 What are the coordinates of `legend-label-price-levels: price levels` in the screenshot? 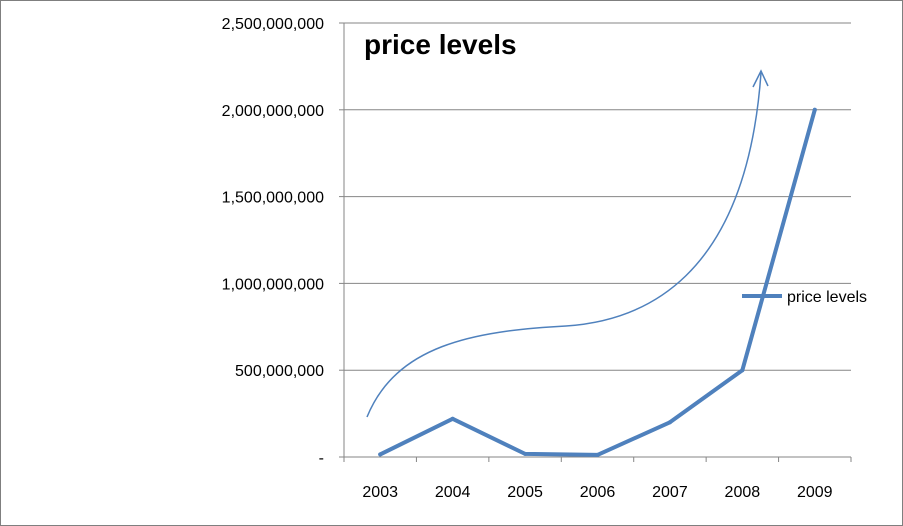 It's located at (827, 297).